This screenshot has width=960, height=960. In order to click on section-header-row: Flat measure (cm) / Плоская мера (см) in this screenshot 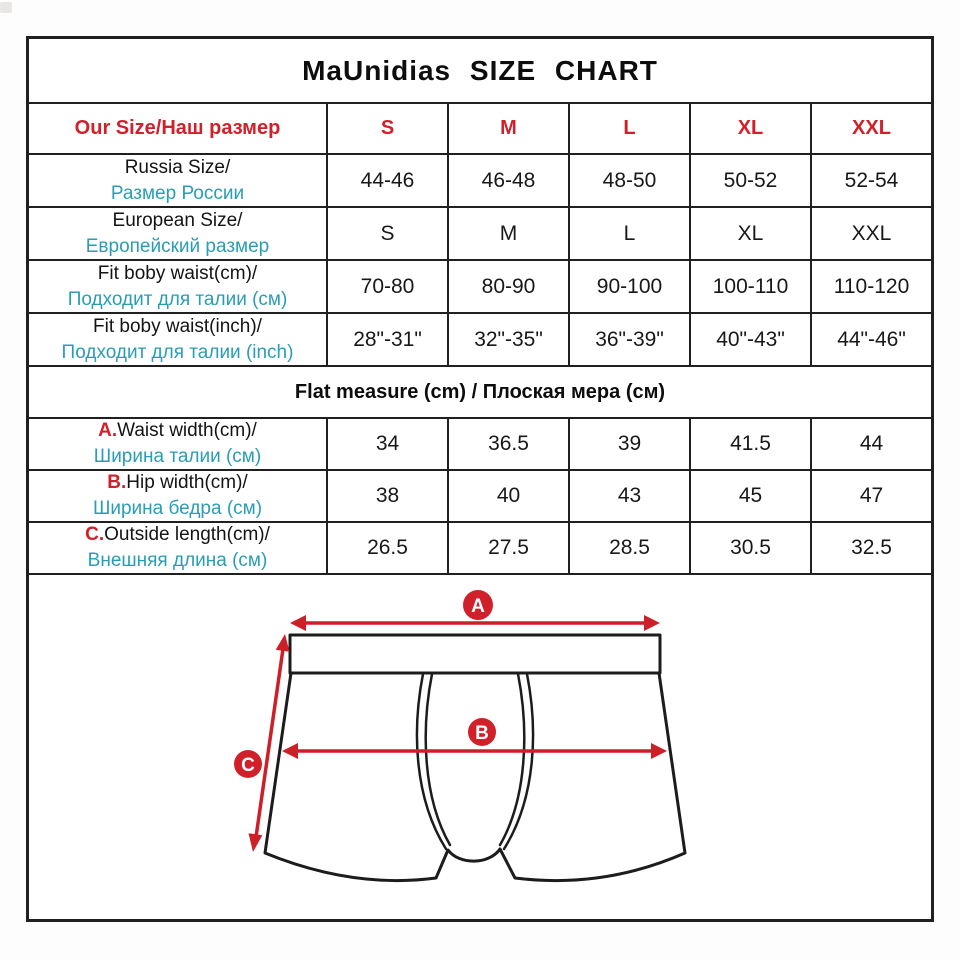, I will do `click(480, 393)`.